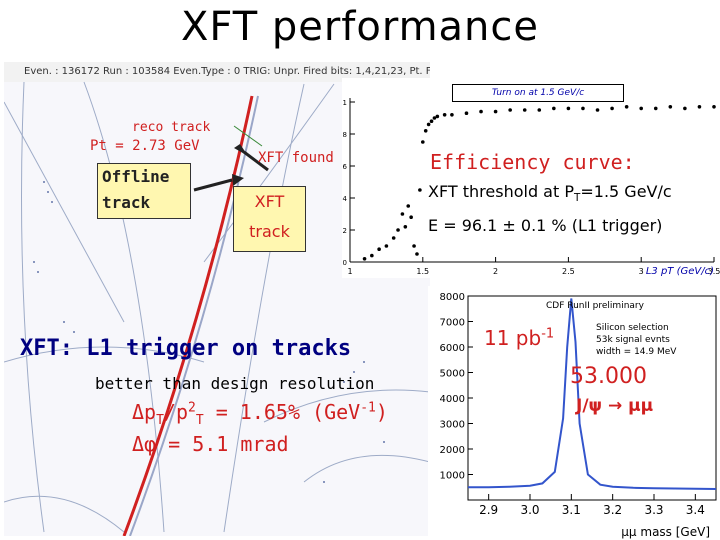 This screenshot has height=540, width=720. I want to click on pt-unit-sup: -1, so click(368, 408).